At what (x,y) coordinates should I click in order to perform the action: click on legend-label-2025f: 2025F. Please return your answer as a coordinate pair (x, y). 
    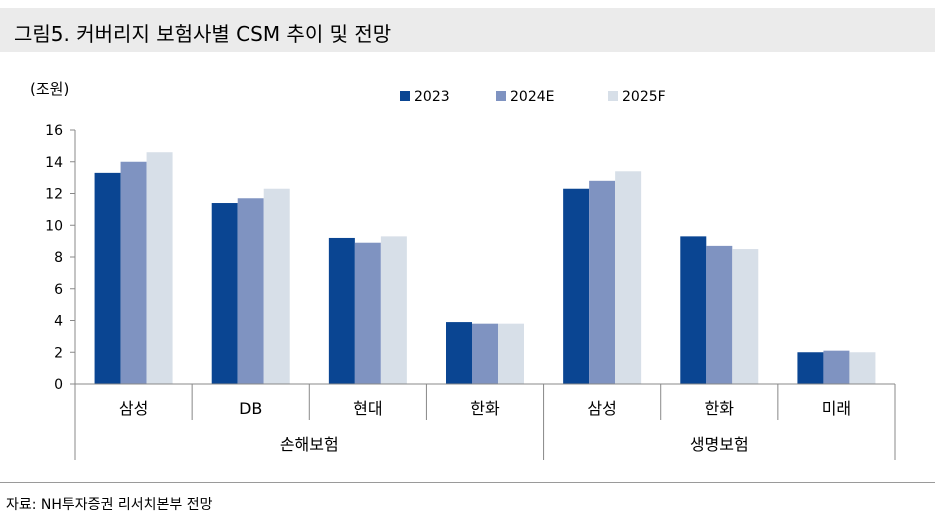
    Looking at the image, I should click on (644, 97).